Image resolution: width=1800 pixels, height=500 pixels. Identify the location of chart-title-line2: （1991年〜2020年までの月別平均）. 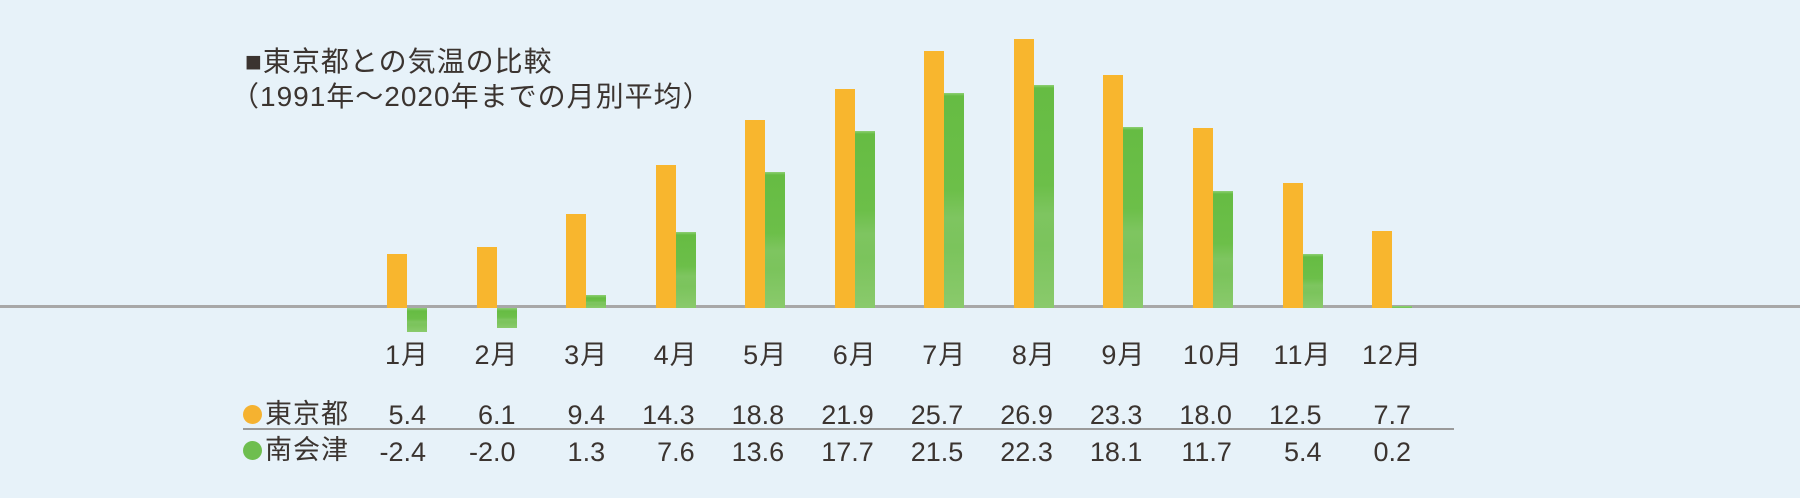
(471, 96).